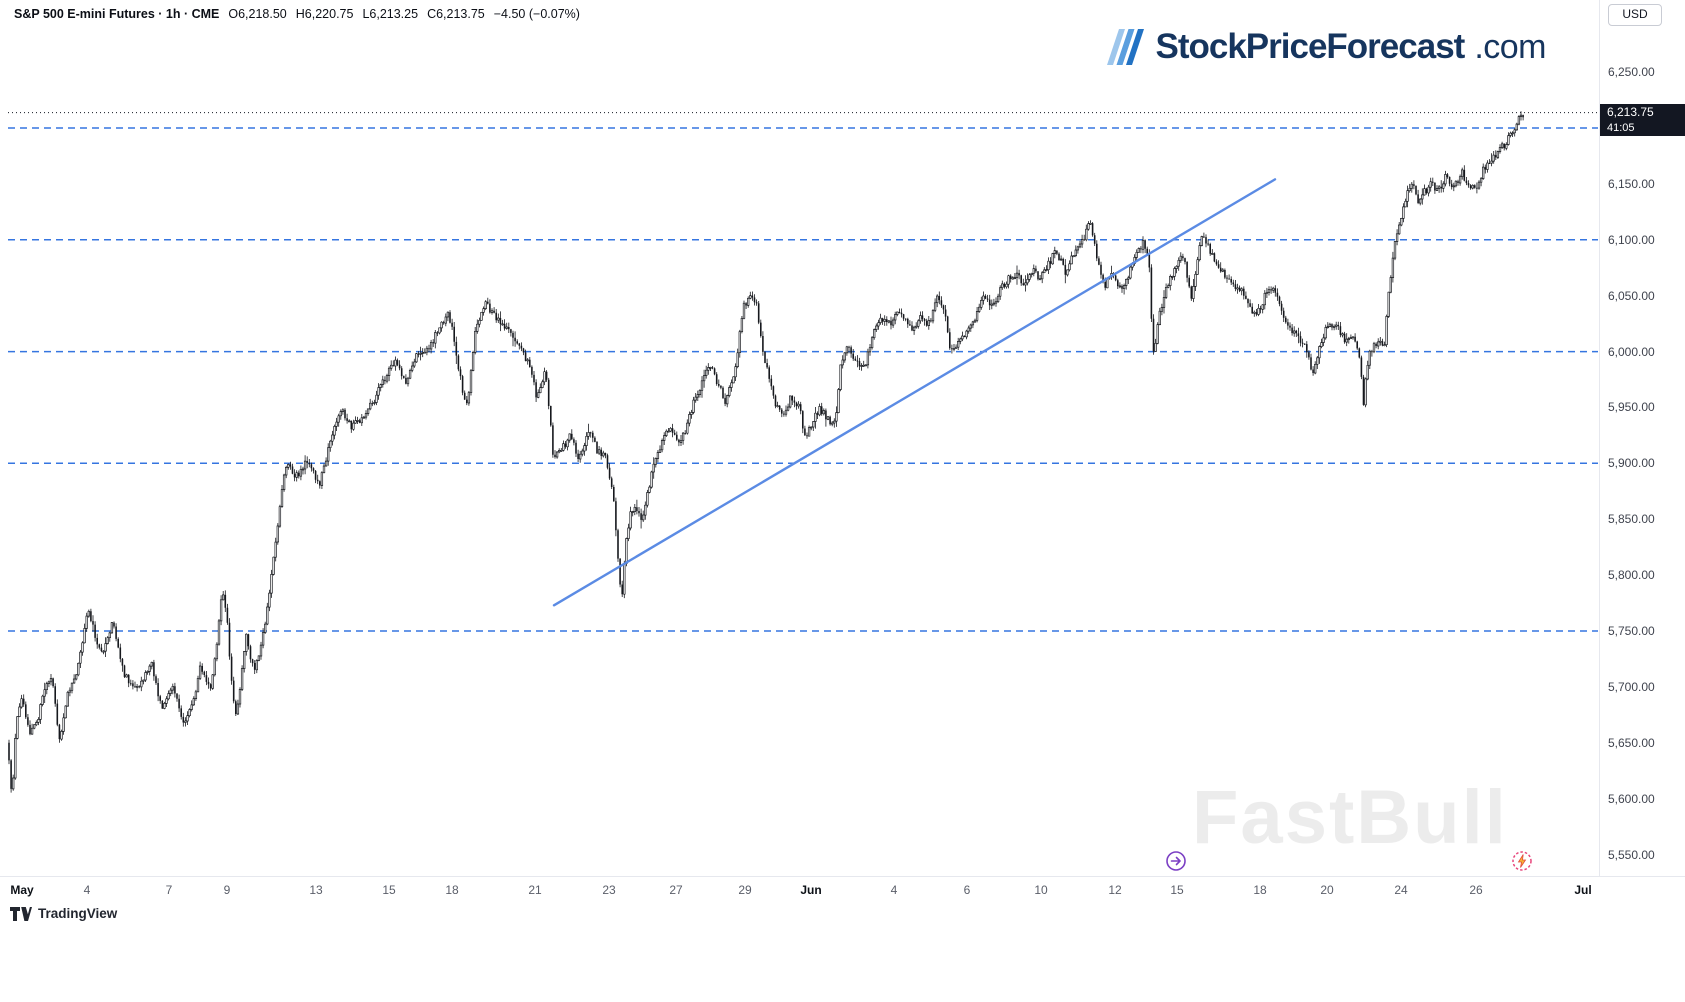 This screenshot has height=1002, width=1685. What do you see at coordinates (1631, 183) in the screenshot?
I see `y-axis-label: 6,150.00` at bounding box center [1631, 183].